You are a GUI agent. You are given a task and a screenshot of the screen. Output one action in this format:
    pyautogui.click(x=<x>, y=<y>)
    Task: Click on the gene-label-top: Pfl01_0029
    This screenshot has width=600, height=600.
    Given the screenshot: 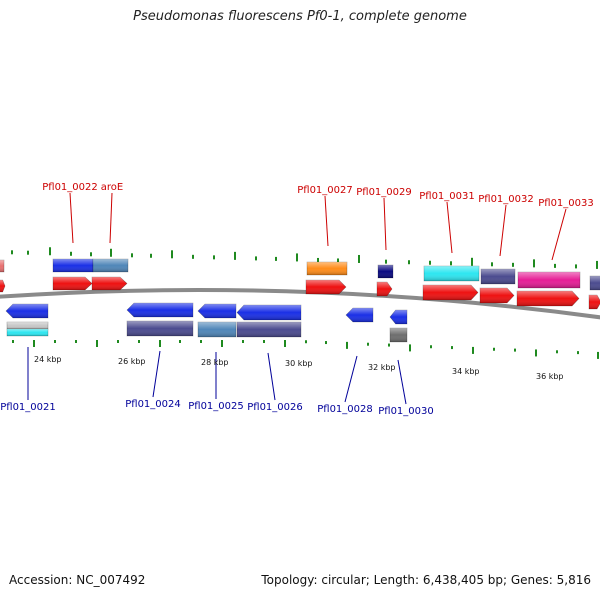 What is the action you would take?
    pyautogui.click(x=384, y=192)
    